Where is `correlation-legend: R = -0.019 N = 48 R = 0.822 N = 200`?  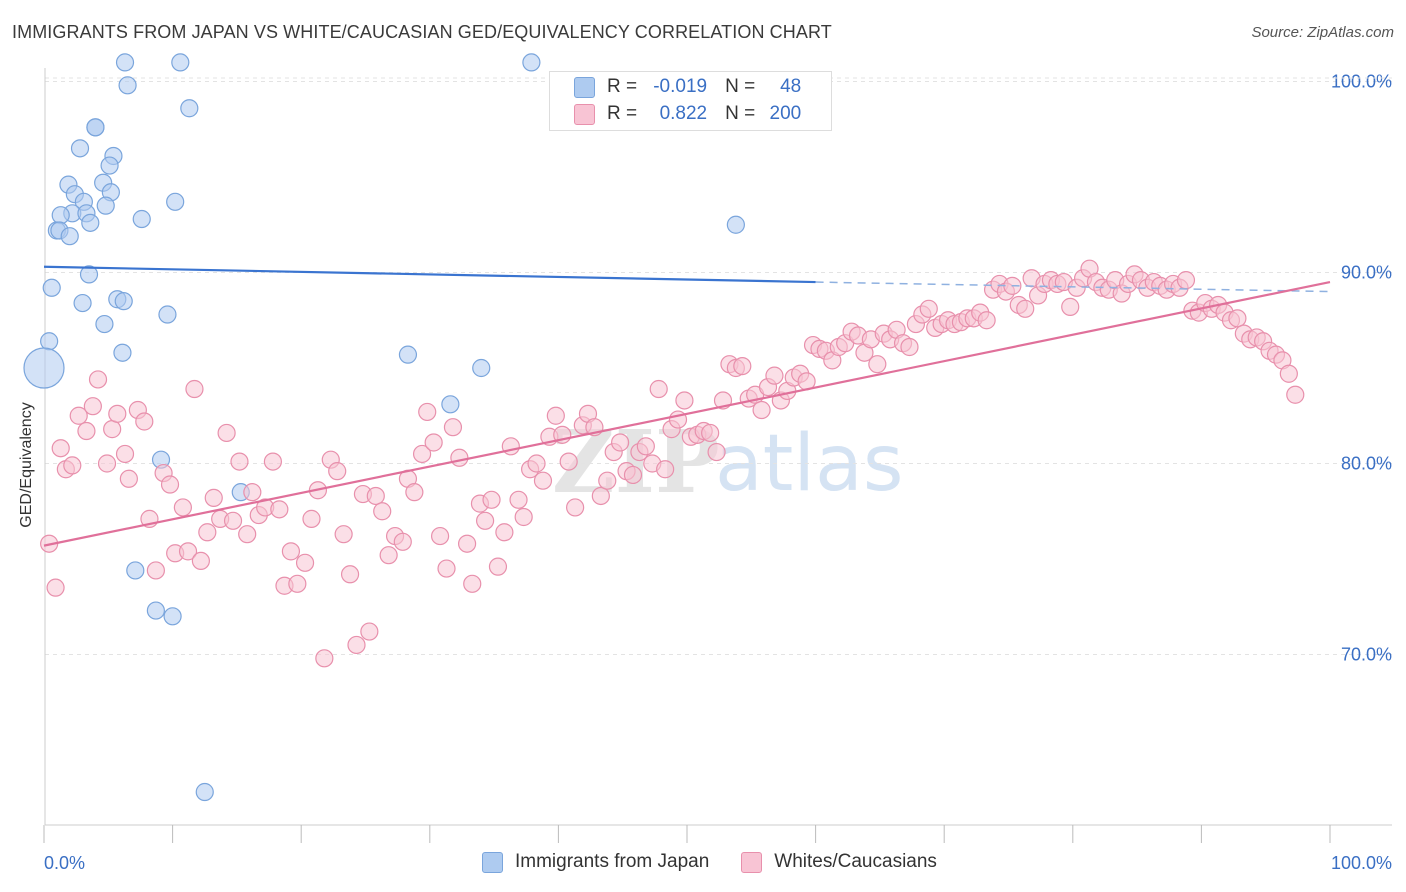
correlation-legend: R = -0.019 N = 48 R = 0.822 N = 200 is located at coordinates (690, 101).